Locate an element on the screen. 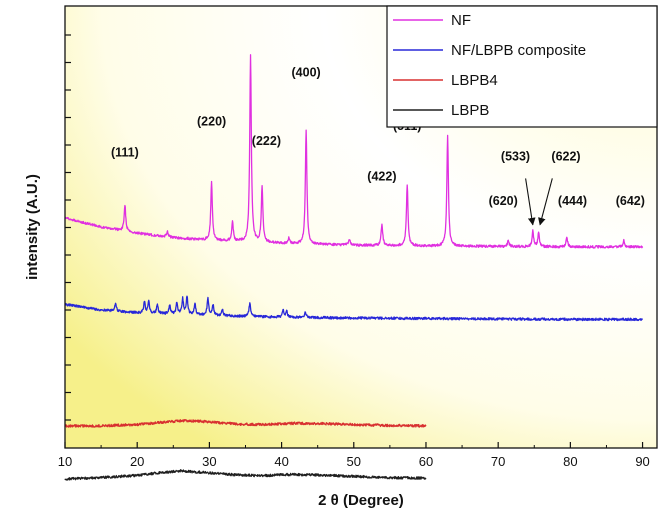  x-tick-label: 50 is located at coordinates (354, 461).